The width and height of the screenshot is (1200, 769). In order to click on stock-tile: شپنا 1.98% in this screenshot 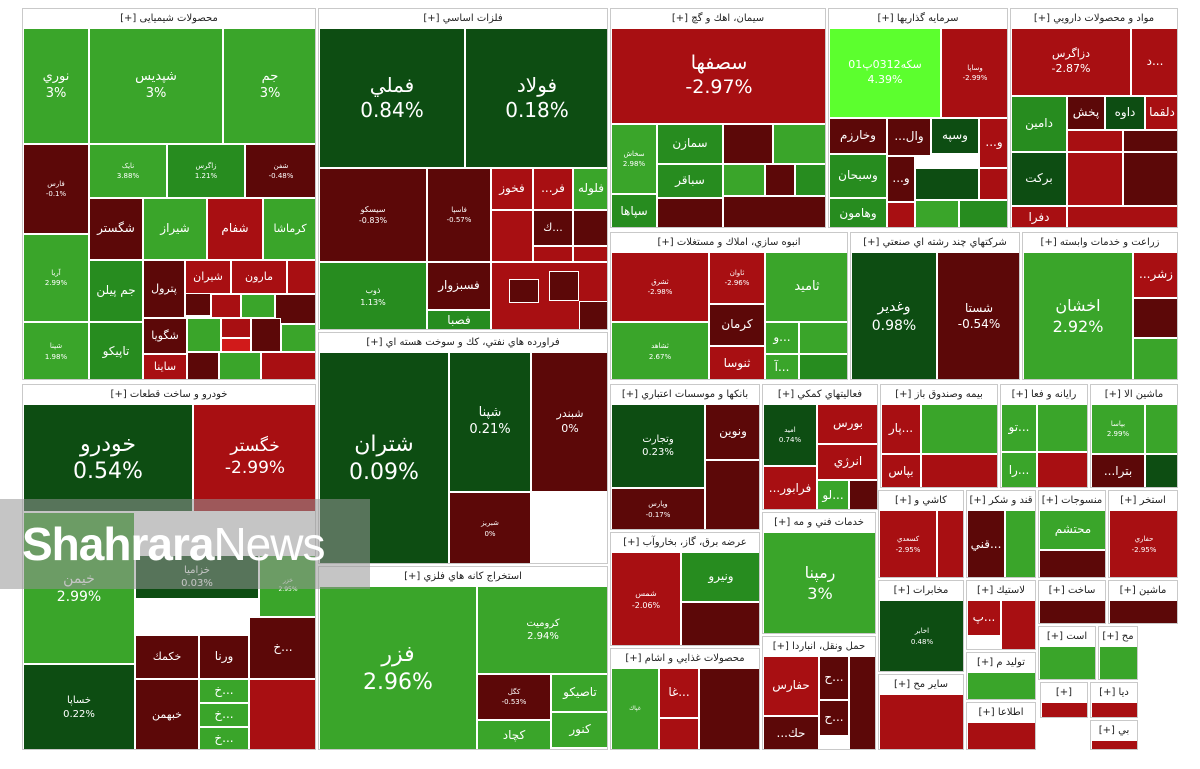, I will do `click(56, 350)`.